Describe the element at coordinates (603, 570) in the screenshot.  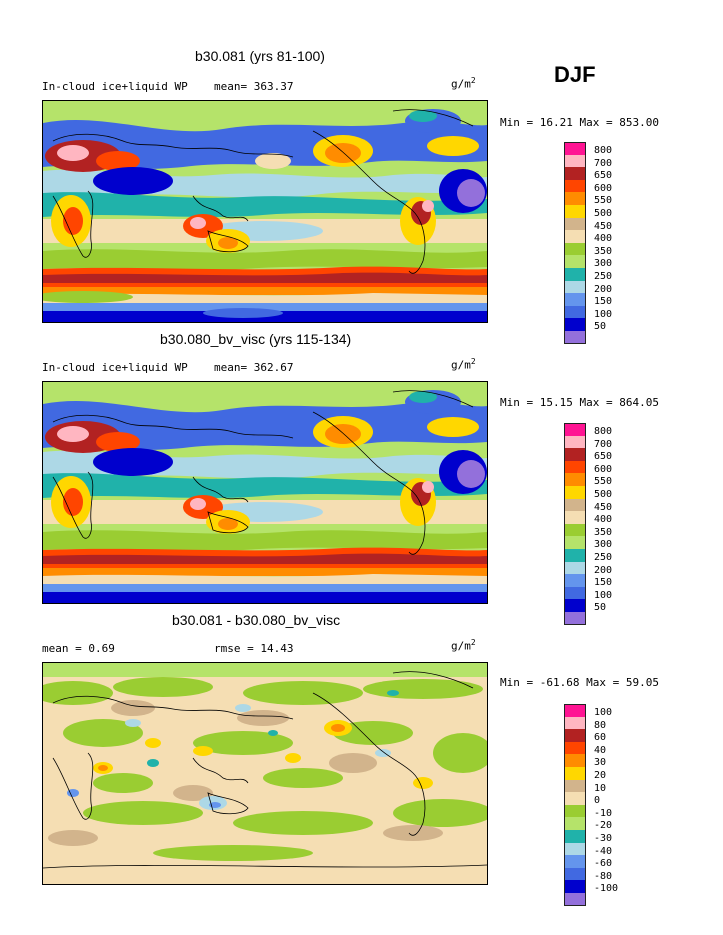
I see `panel2-legend-label: 200` at that location.